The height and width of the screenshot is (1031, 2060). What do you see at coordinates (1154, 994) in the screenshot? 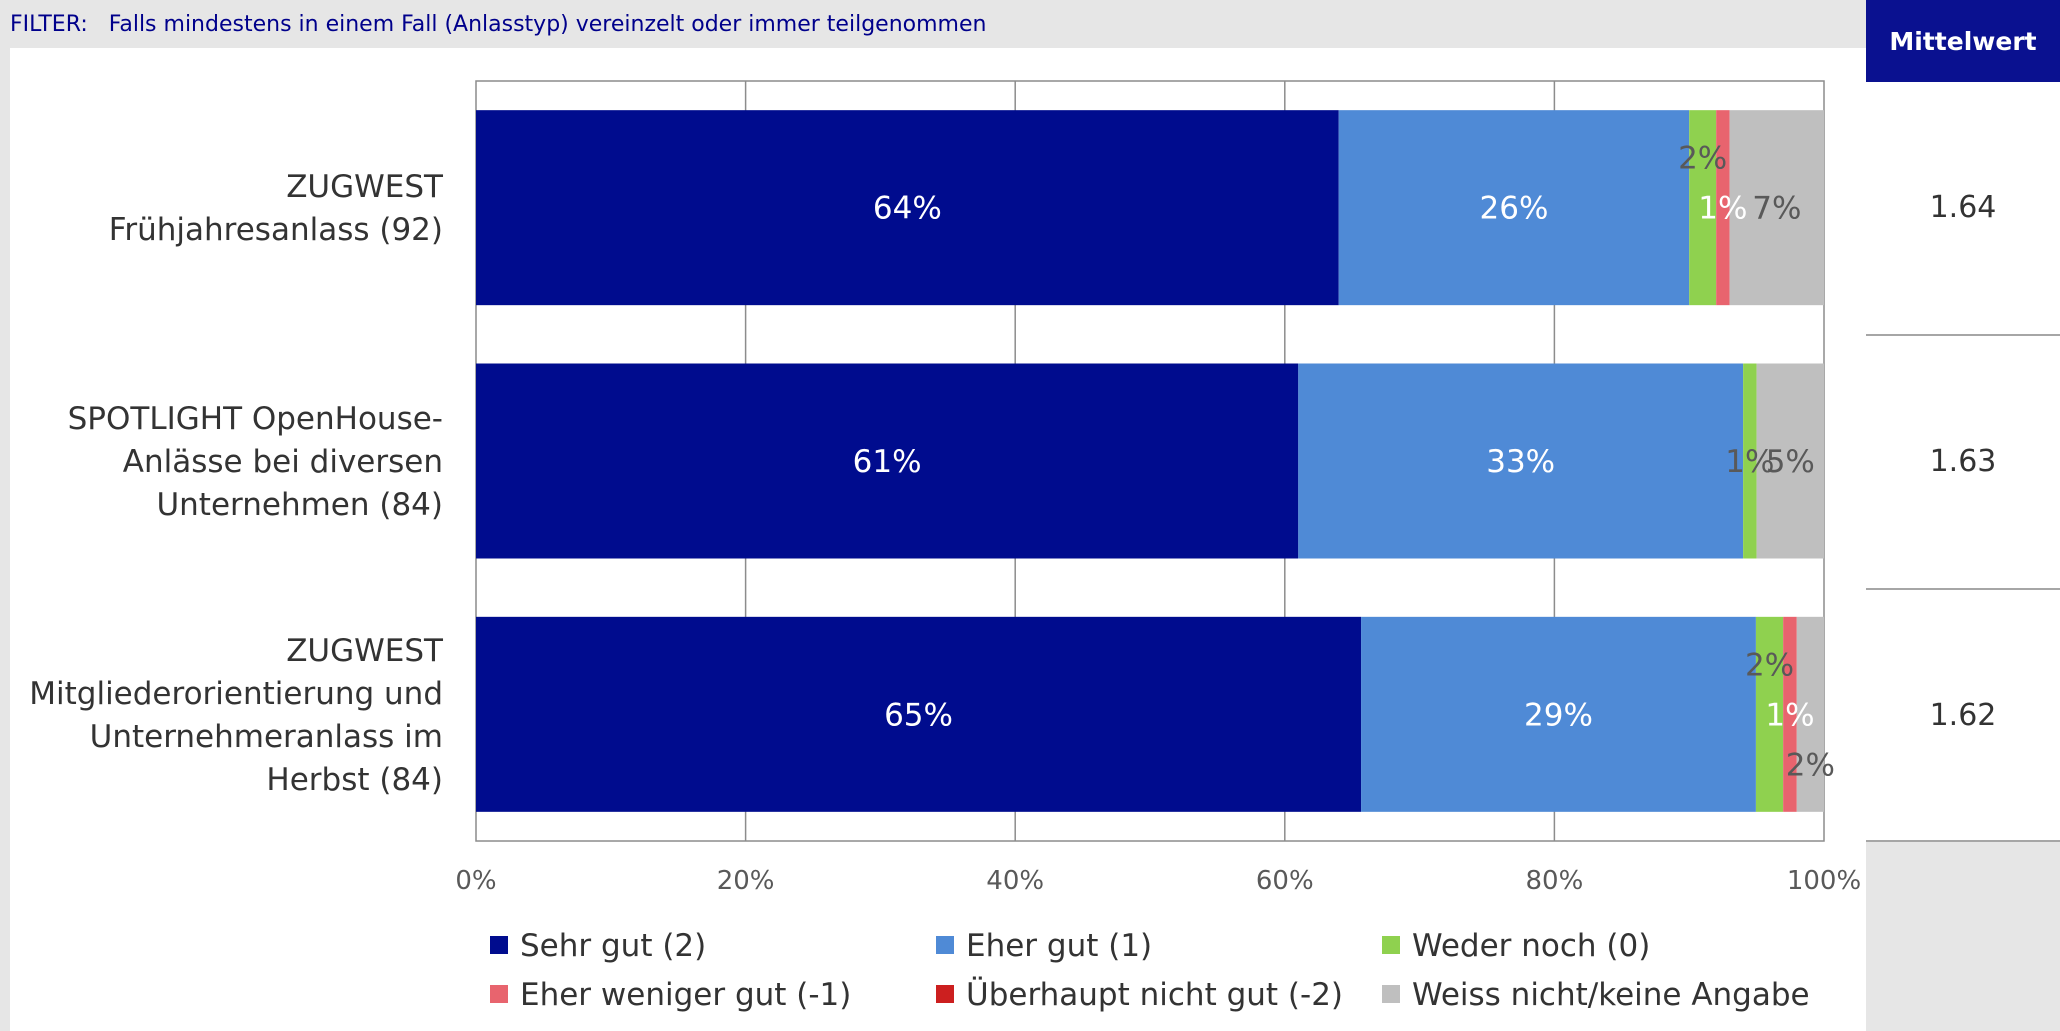
I see `legend-label: Überhaupt nicht gut (-2)` at bounding box center [1154, 994].